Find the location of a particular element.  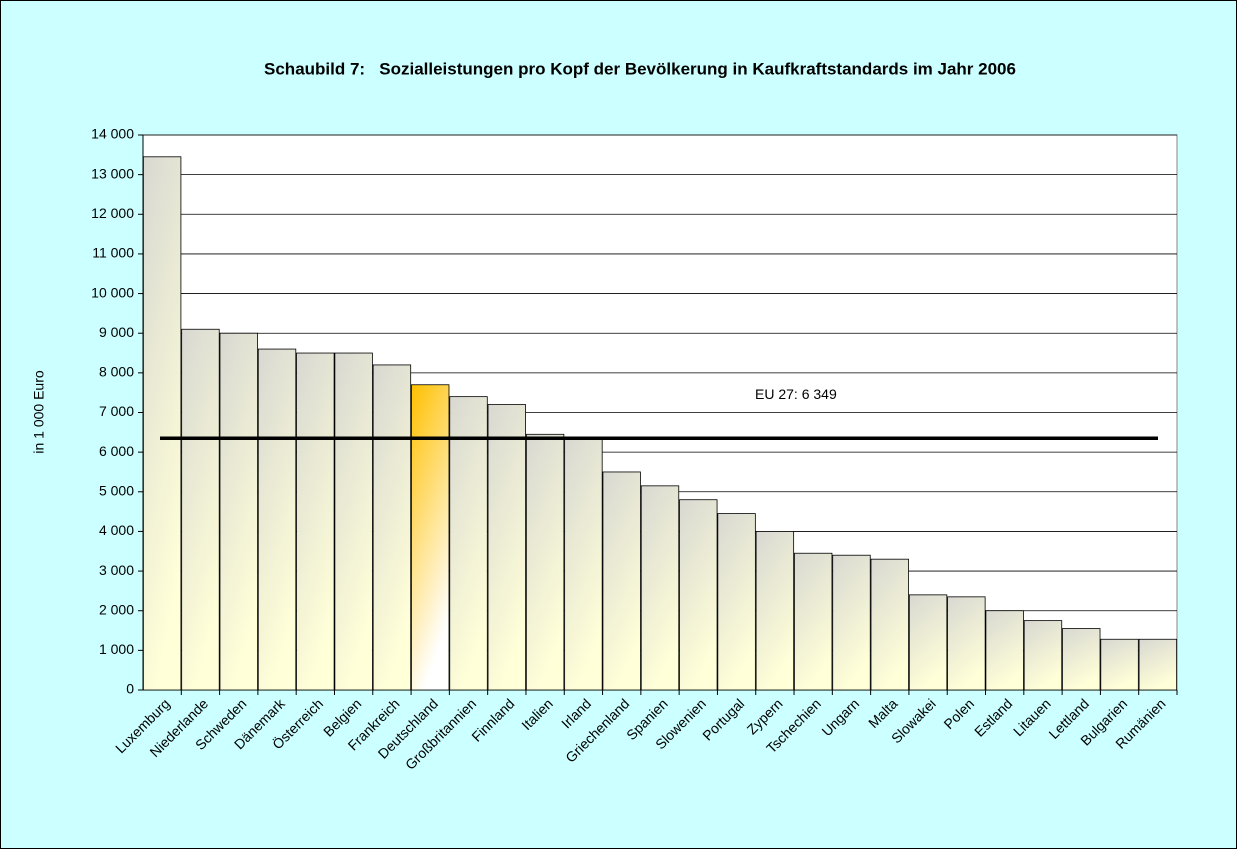

y-tick-label: 1 000 is located at coordinates (116, 649).